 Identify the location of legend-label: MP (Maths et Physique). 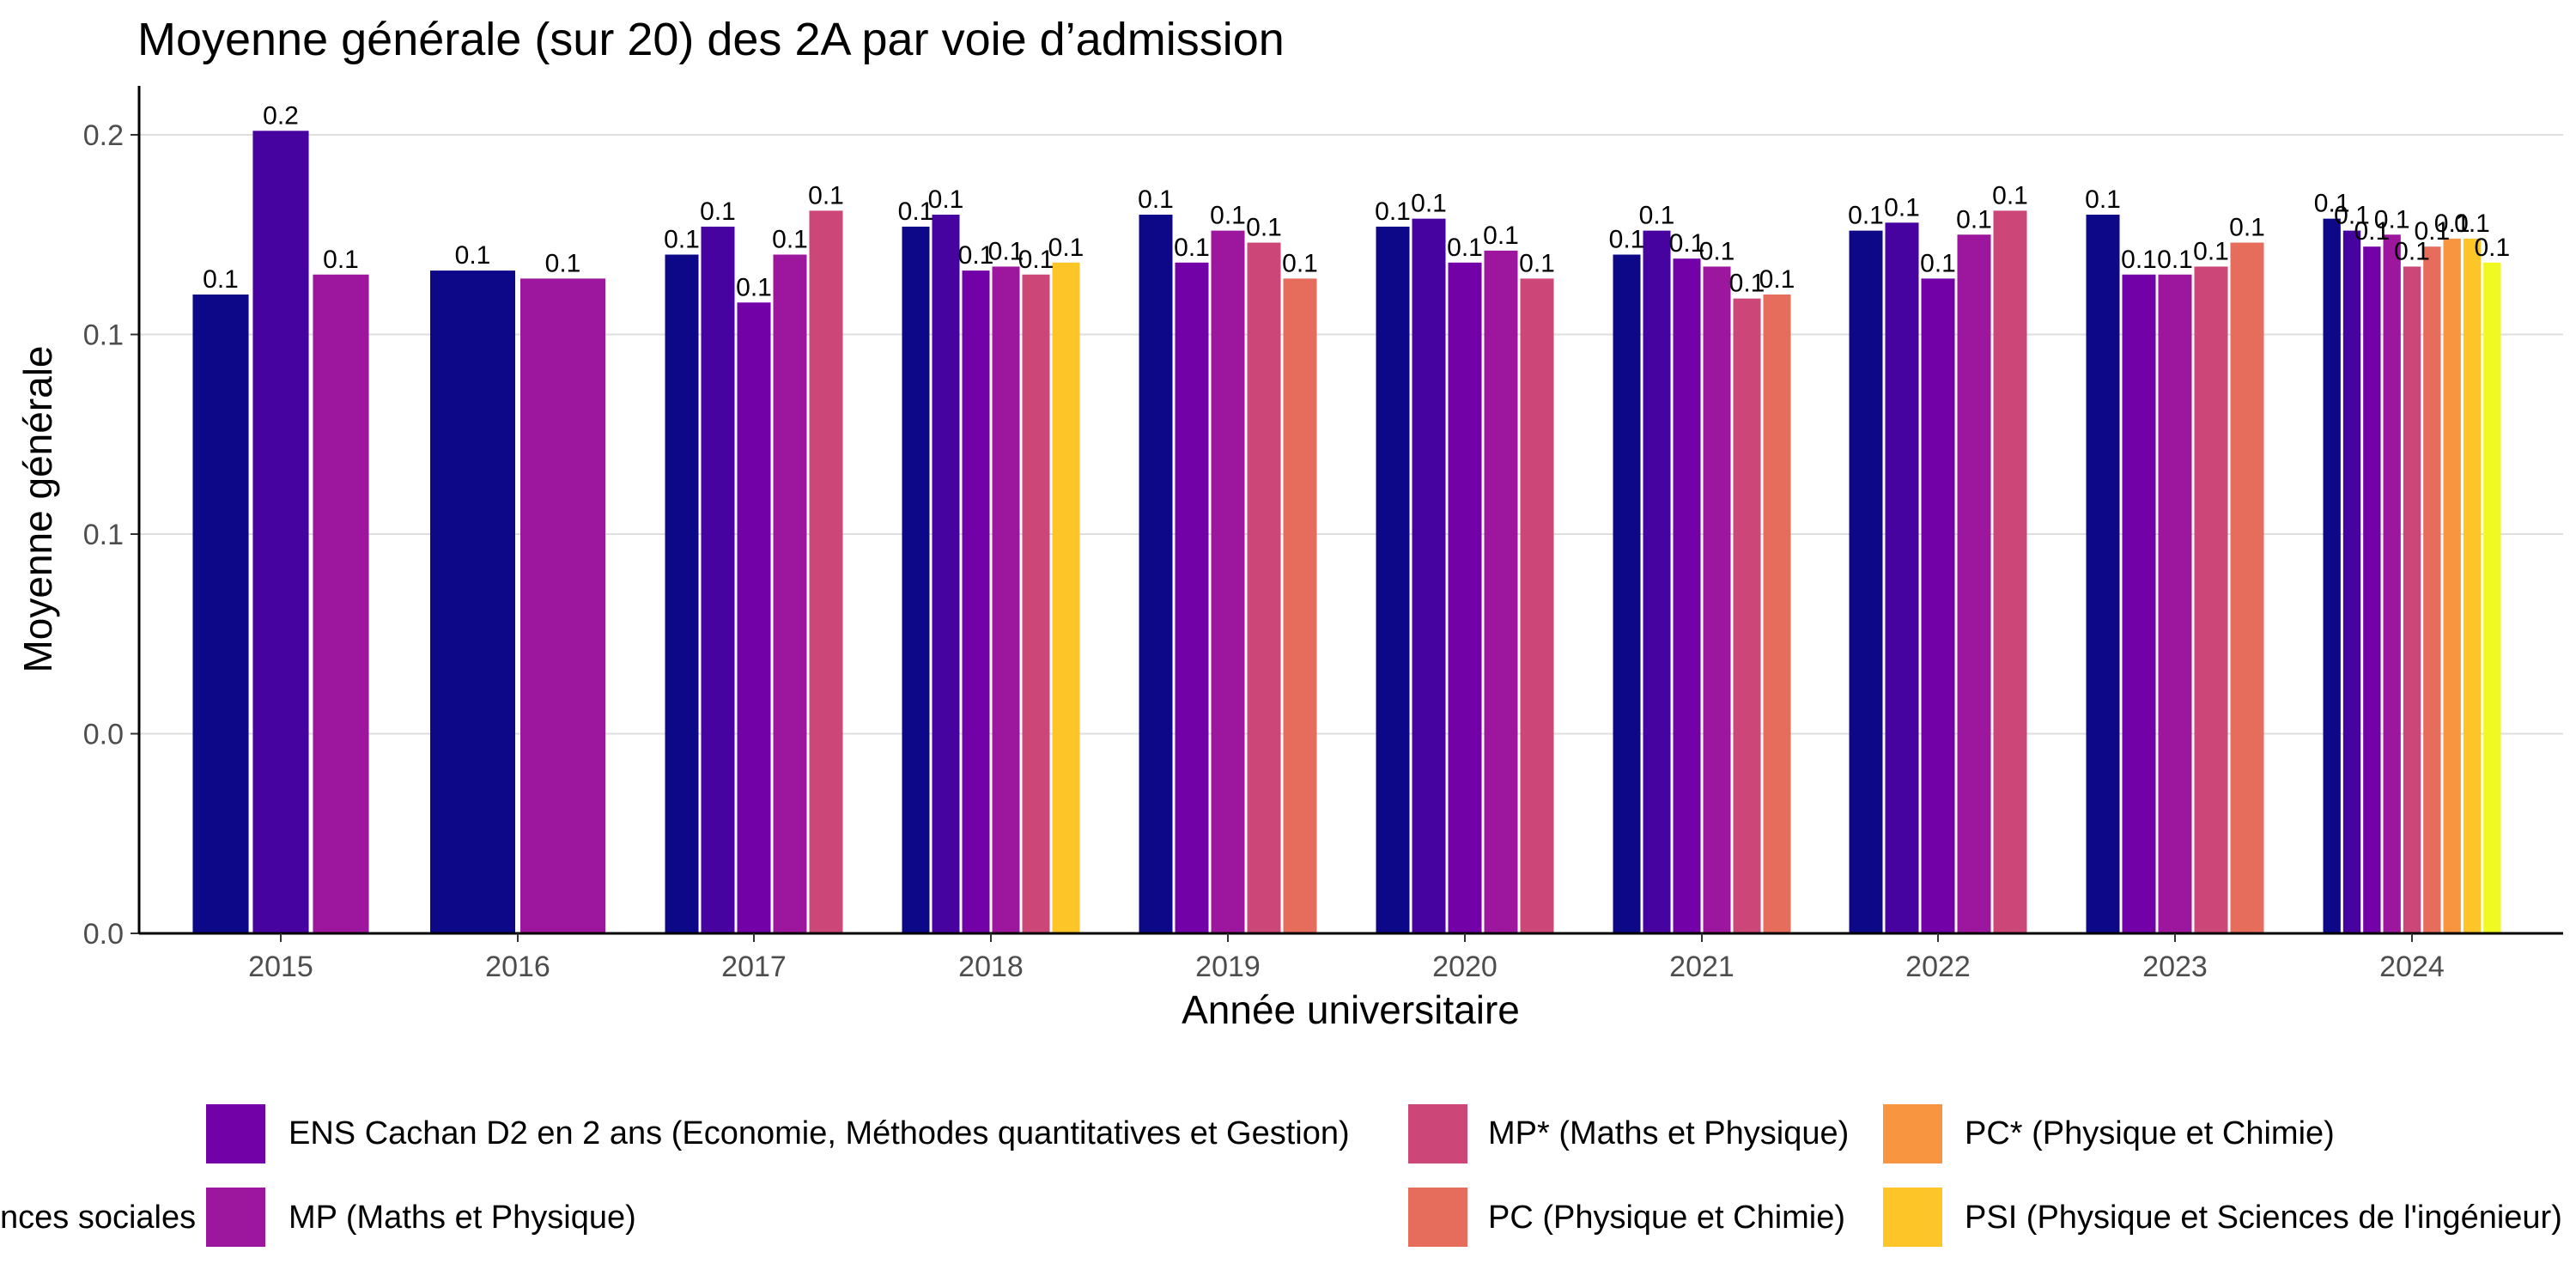
(463, 1218).